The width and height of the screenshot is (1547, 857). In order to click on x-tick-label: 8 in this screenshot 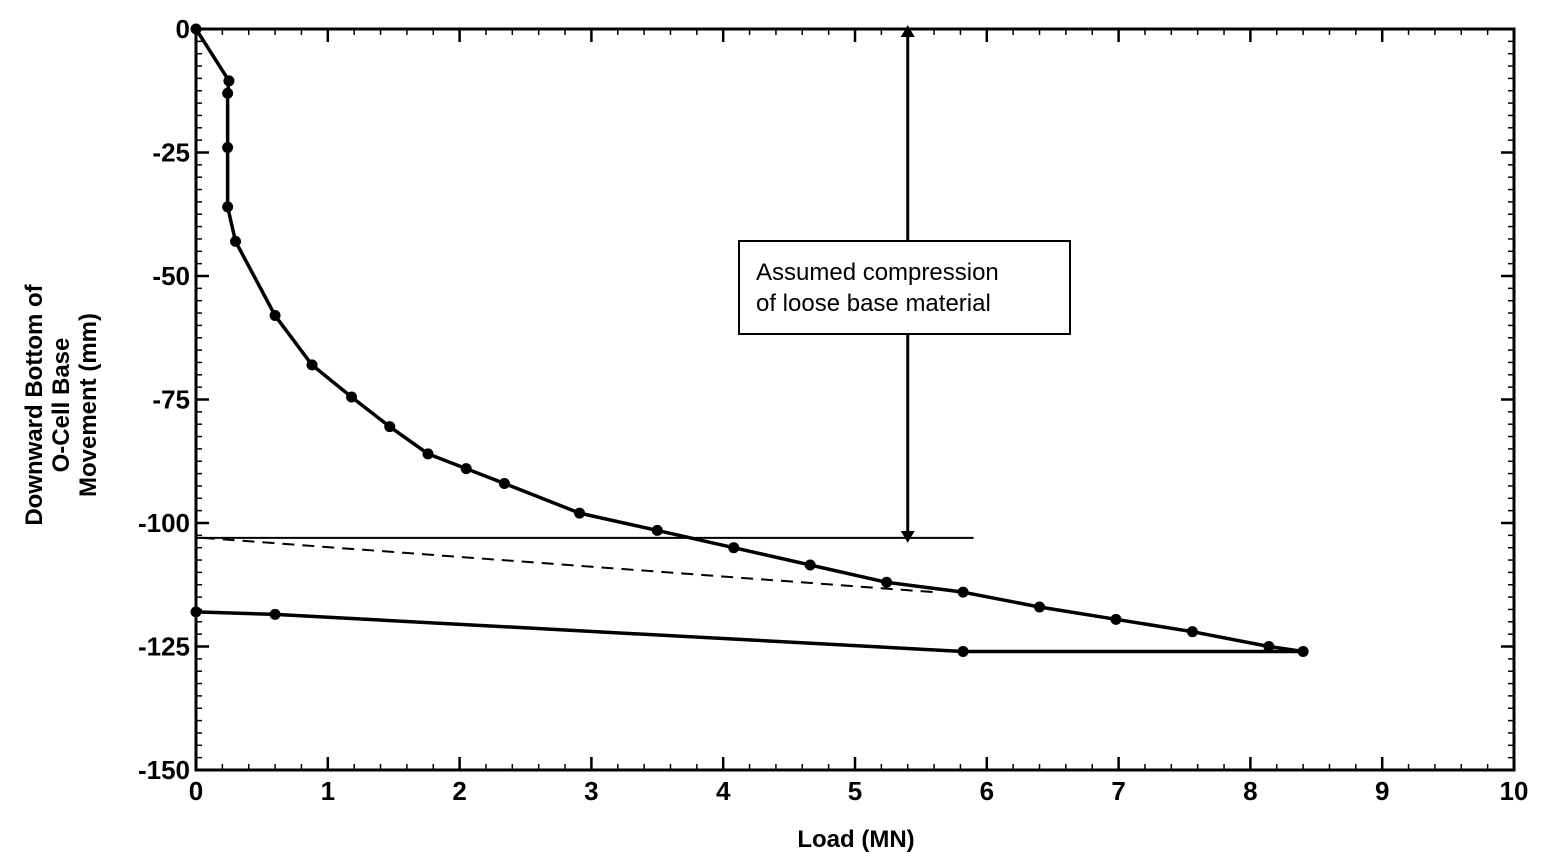, I will do `click(1250, 791)`.